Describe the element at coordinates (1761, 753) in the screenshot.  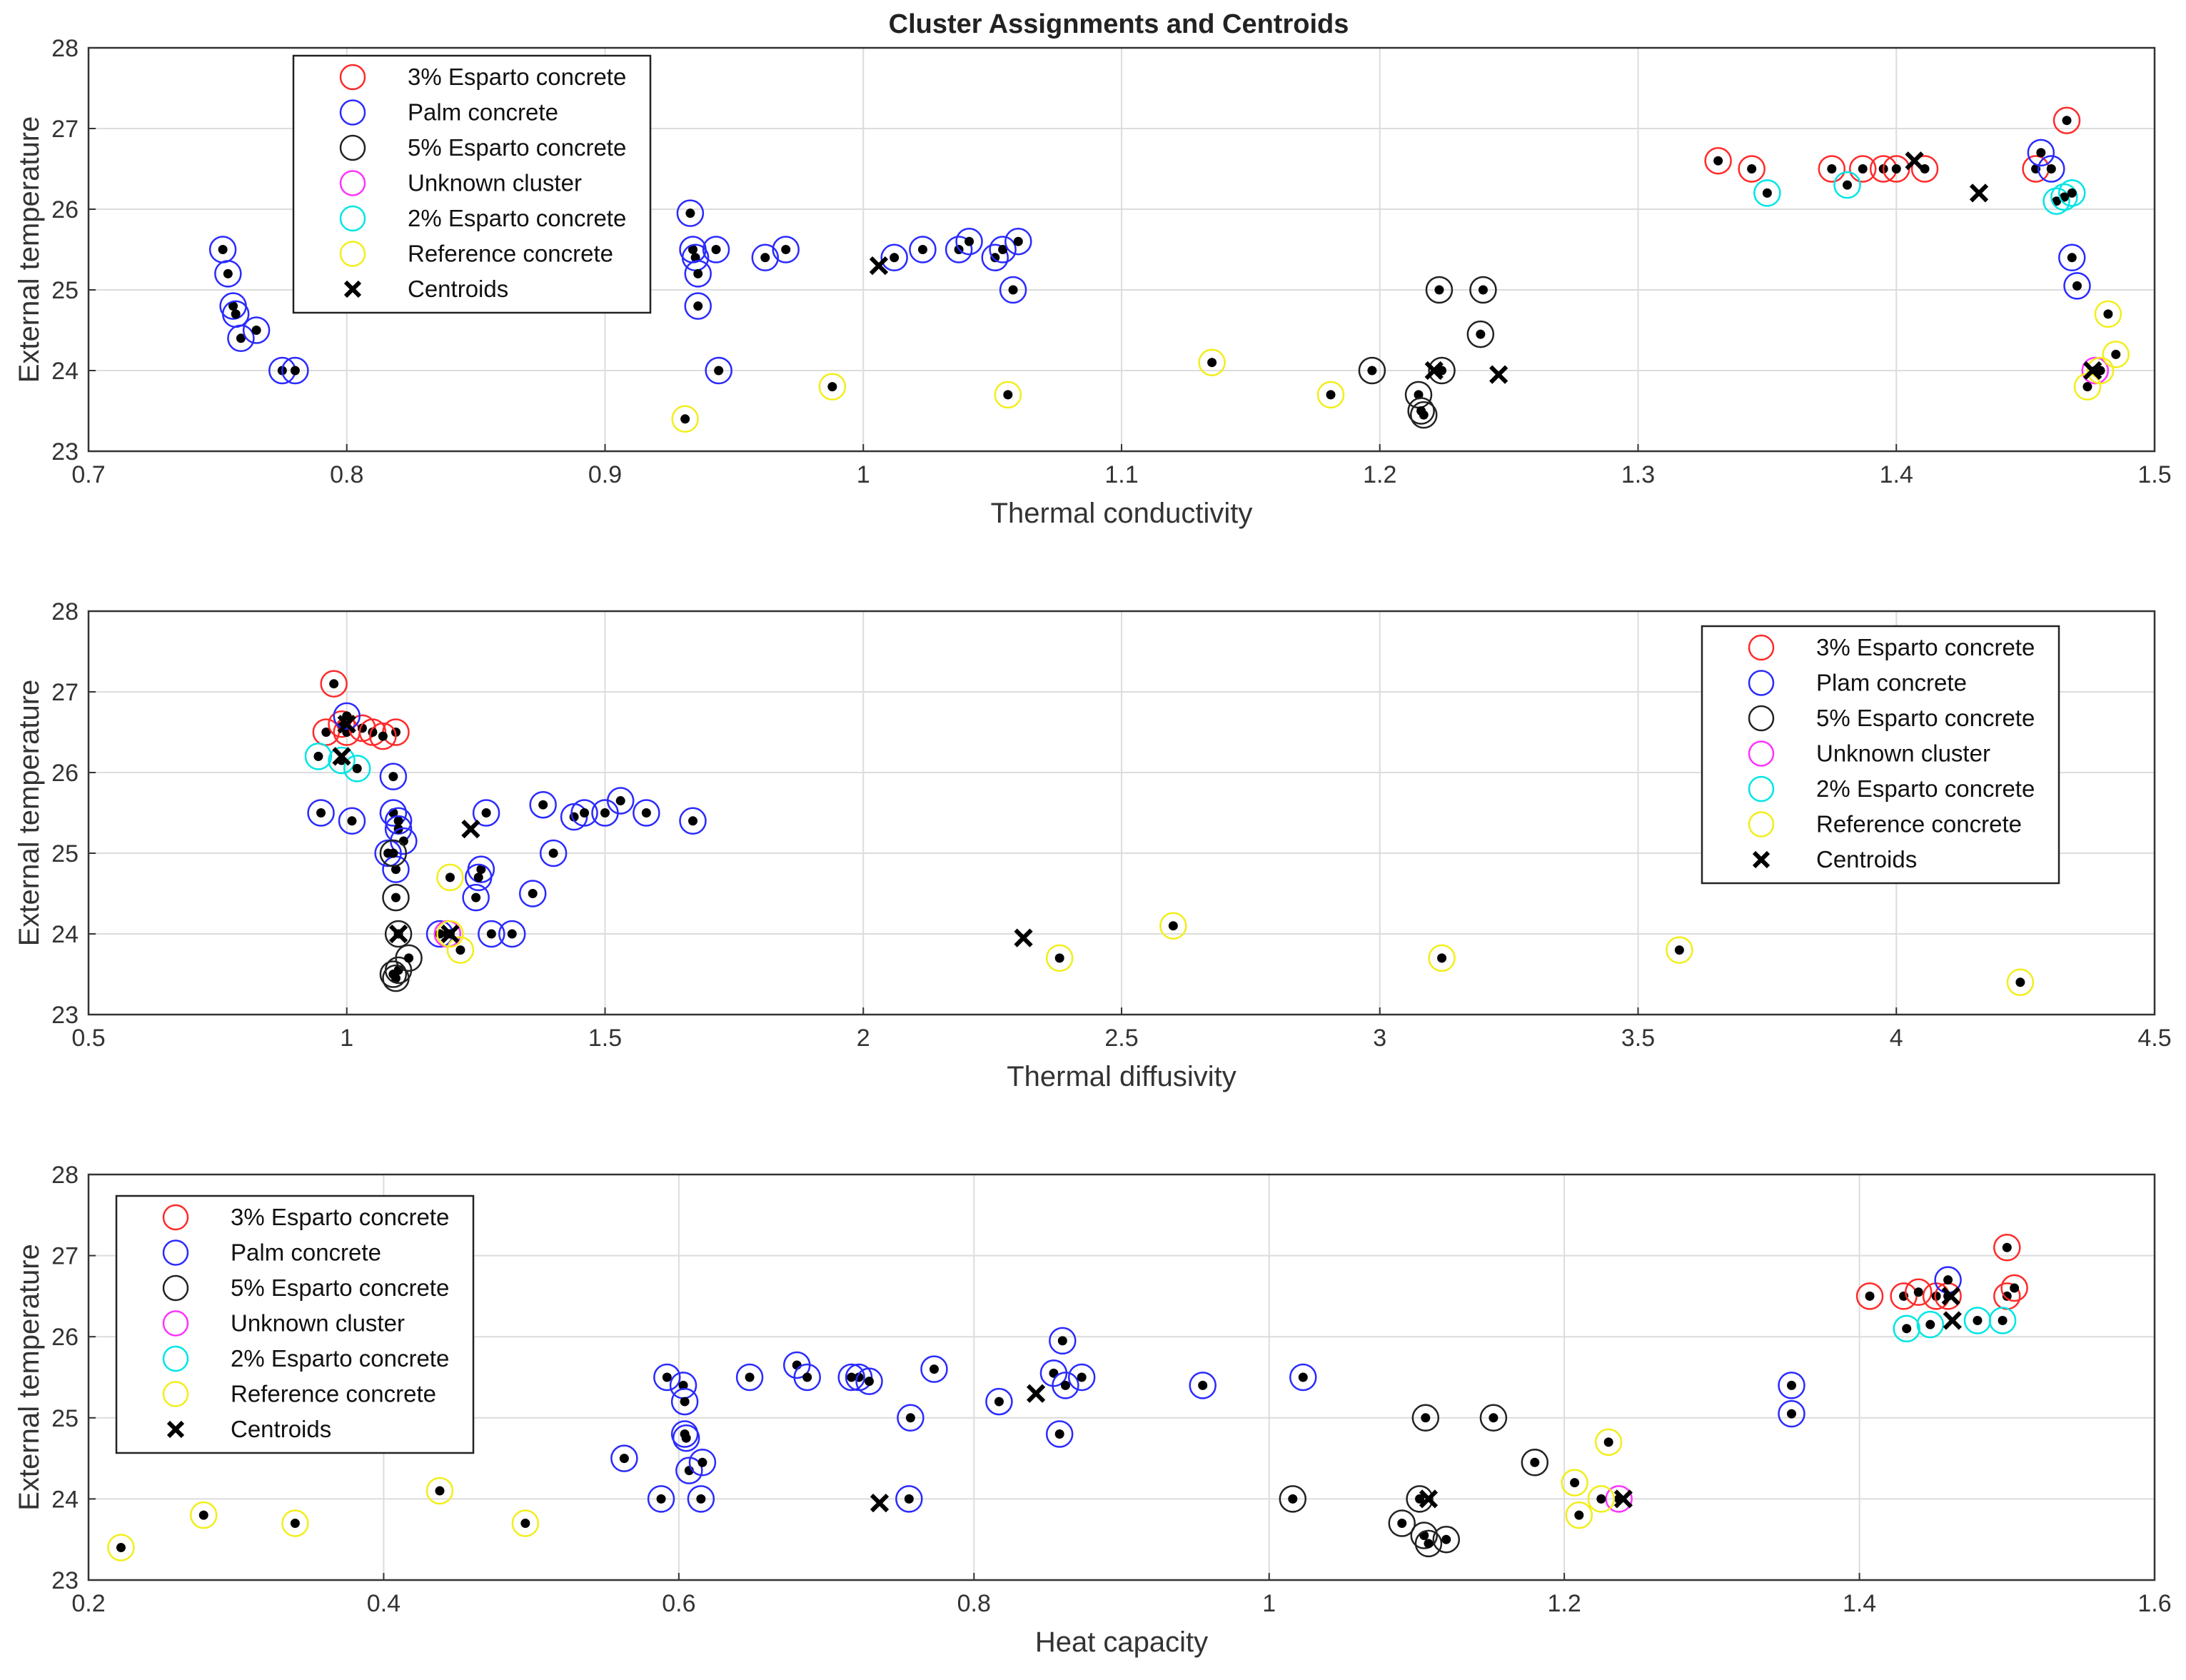
I see `legend-marker-unknown-cluster` at that location.